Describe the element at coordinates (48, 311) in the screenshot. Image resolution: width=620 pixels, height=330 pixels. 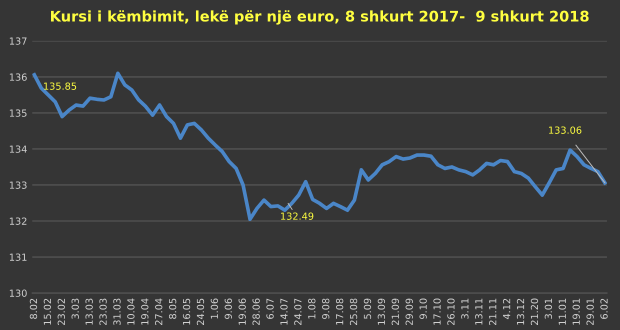
I see `x-tick-label: 15.02` at that location.